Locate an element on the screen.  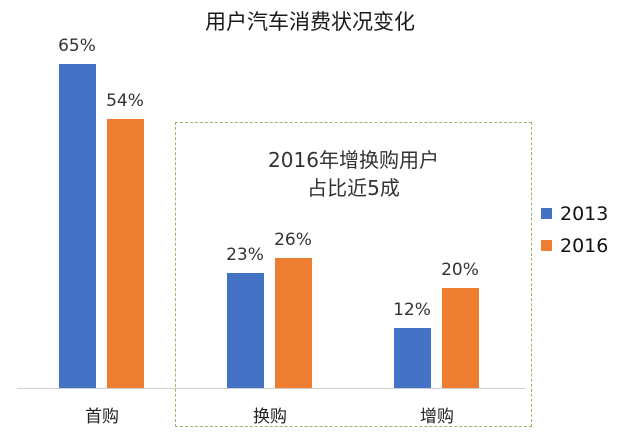
category-label-additional-purchase: 增购 is located at coordinates (437, 417).